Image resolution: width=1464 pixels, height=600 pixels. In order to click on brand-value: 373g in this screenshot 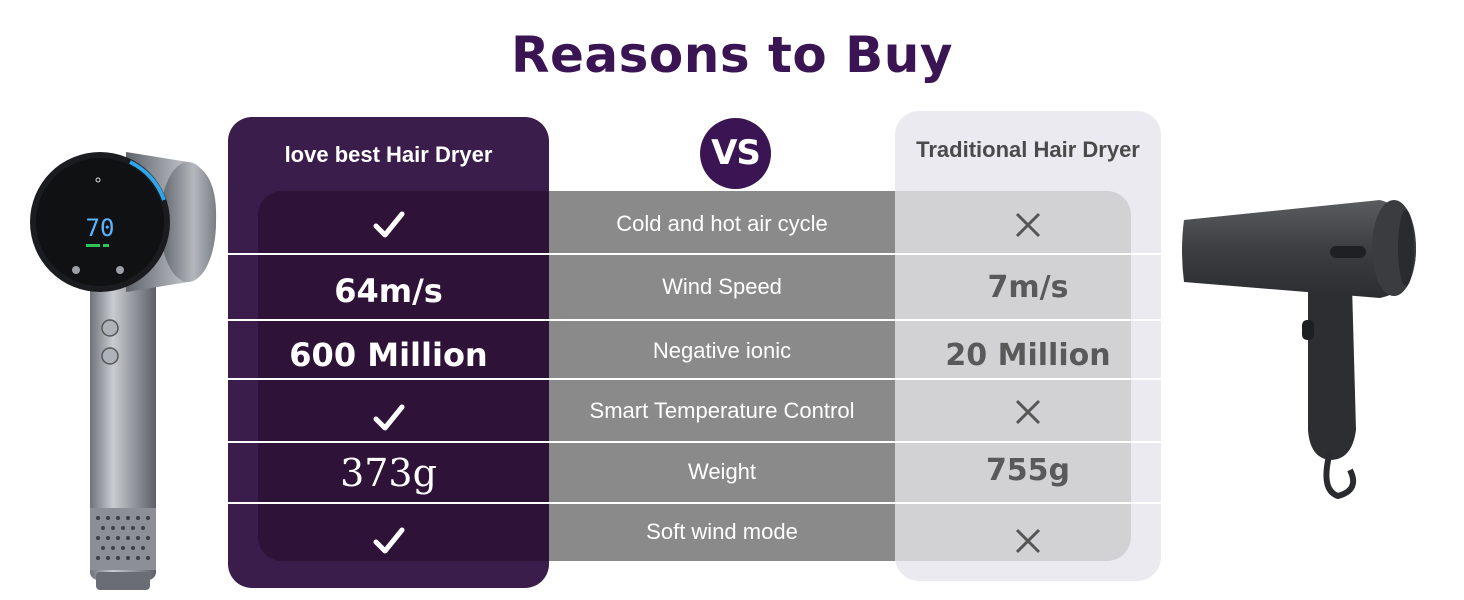, I will do `click(388, 473)`.